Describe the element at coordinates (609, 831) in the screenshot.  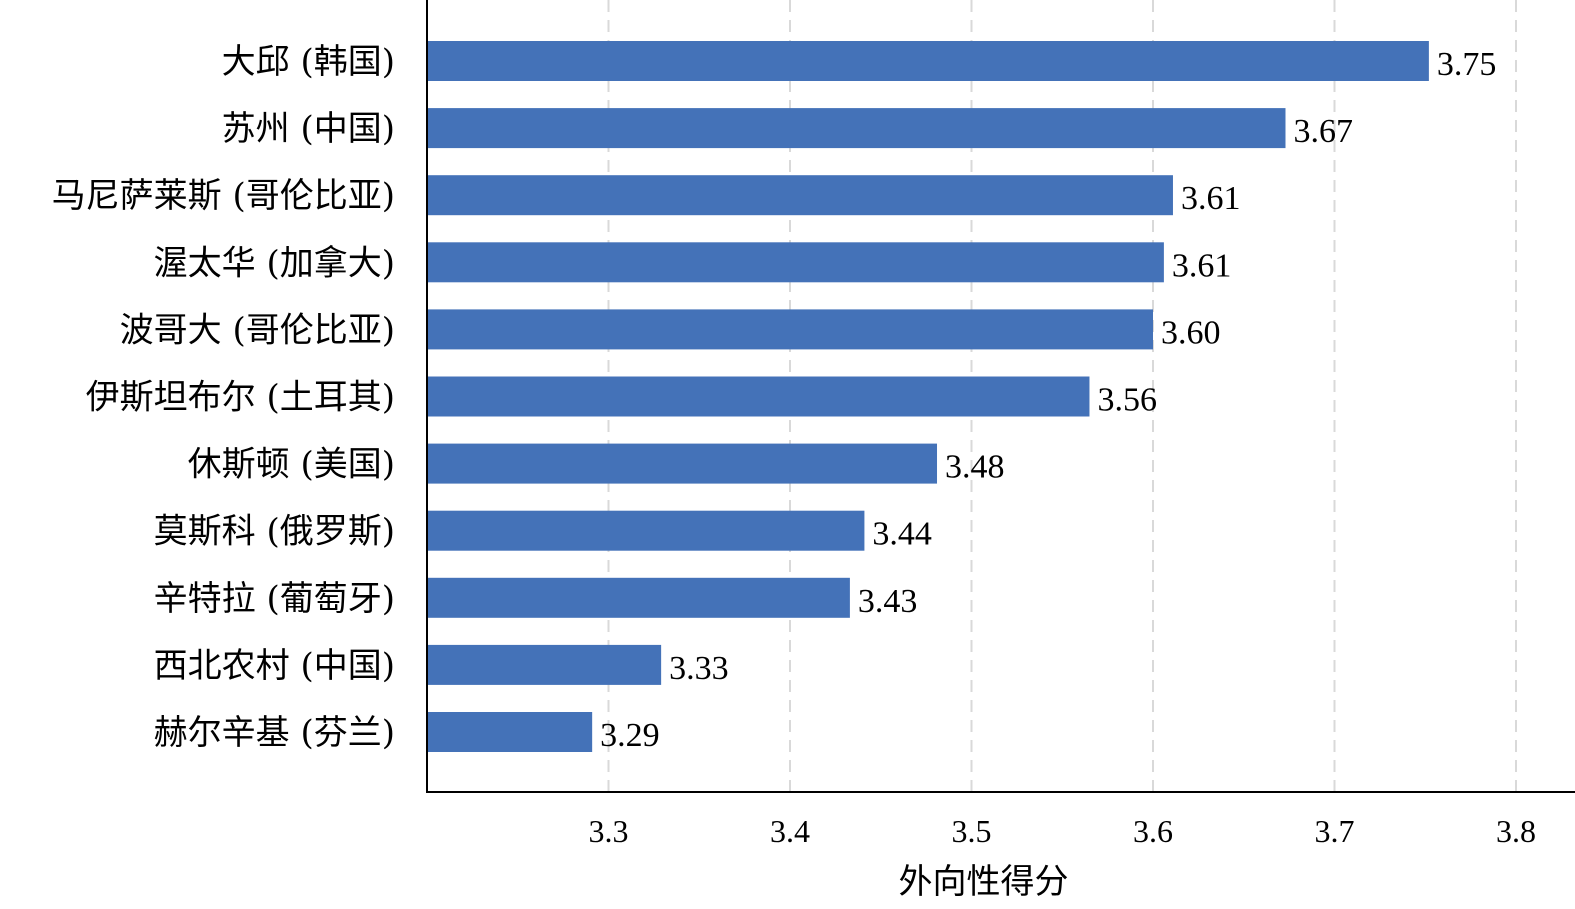
I see `x-tick-label-0: 3.3` at that location.